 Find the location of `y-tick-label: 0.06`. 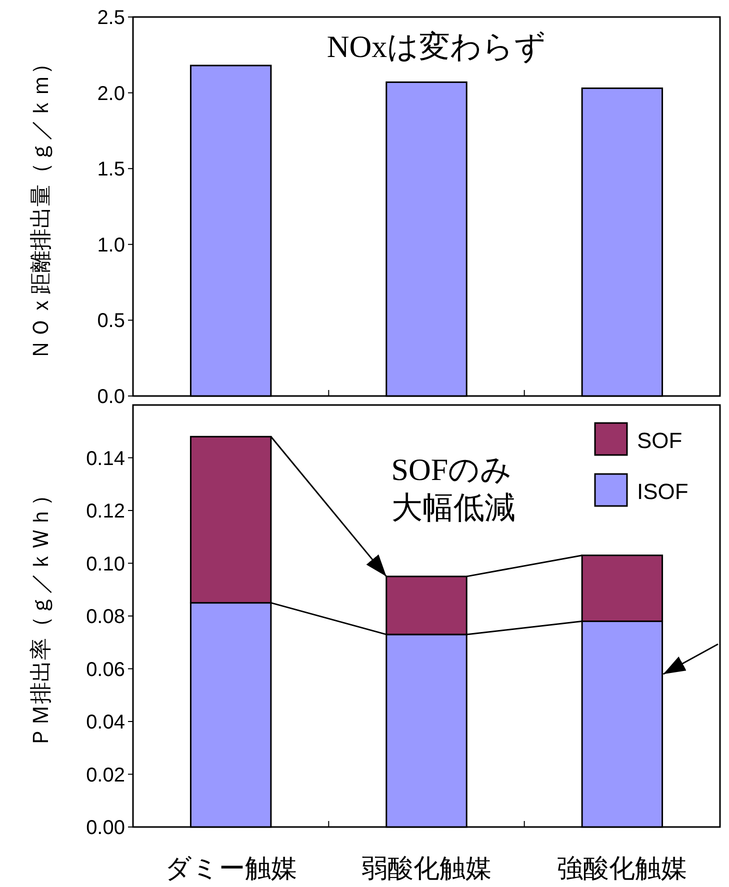

y-tick-label: 0.06 is located at coordinates (105, 669).